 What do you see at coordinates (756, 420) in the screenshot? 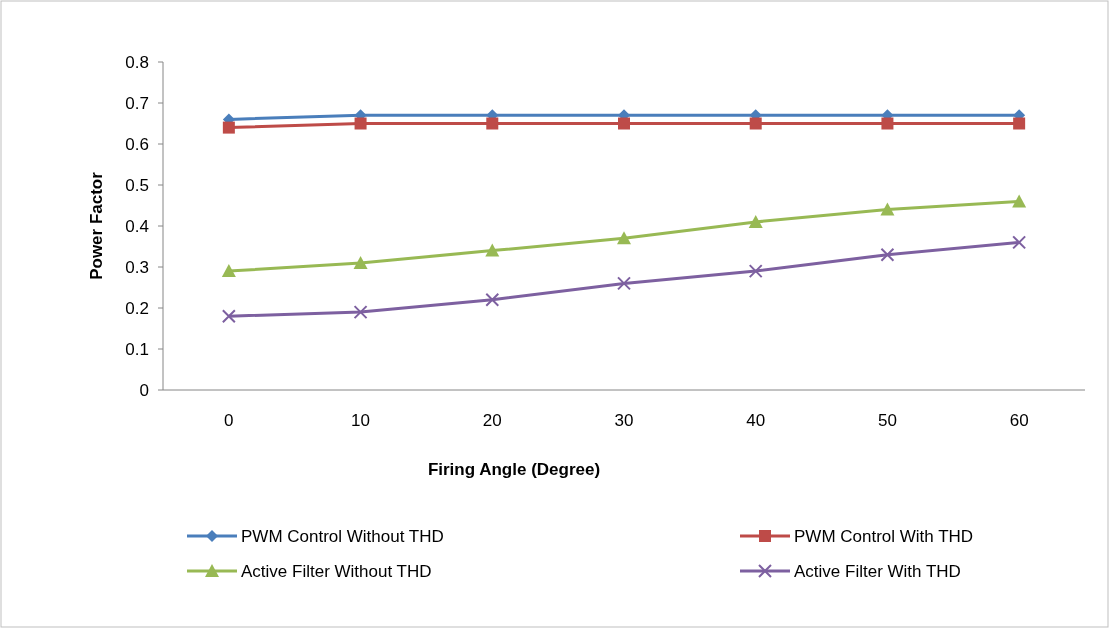
I see `x-tick-label: 40` at bounding box center [756, 420].